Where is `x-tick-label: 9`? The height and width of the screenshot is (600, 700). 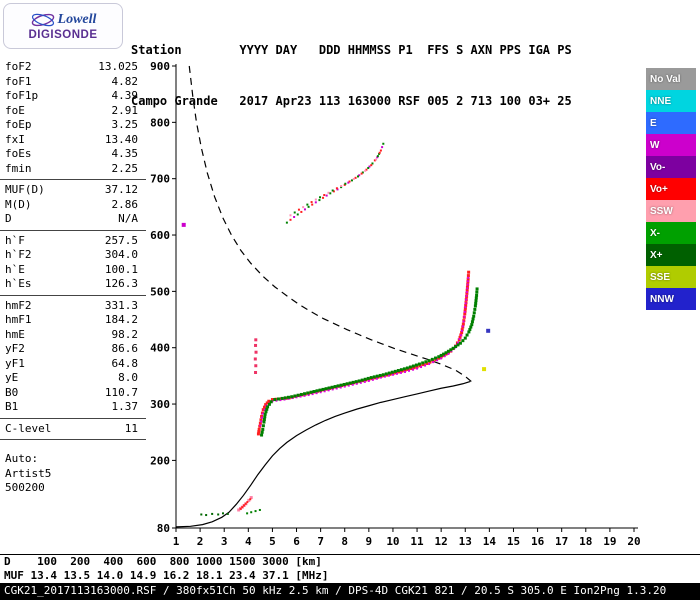
x-tick-label: 9 is located at coordinates (369, 541).